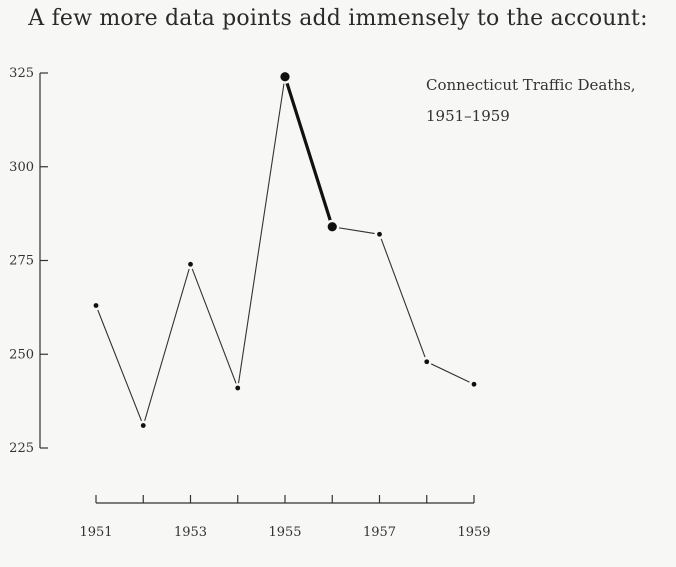  What do you see at coordinates (284, 532) in the screenshot?
I see `x-tick-label: 1955` at bounding box center [284, 532].